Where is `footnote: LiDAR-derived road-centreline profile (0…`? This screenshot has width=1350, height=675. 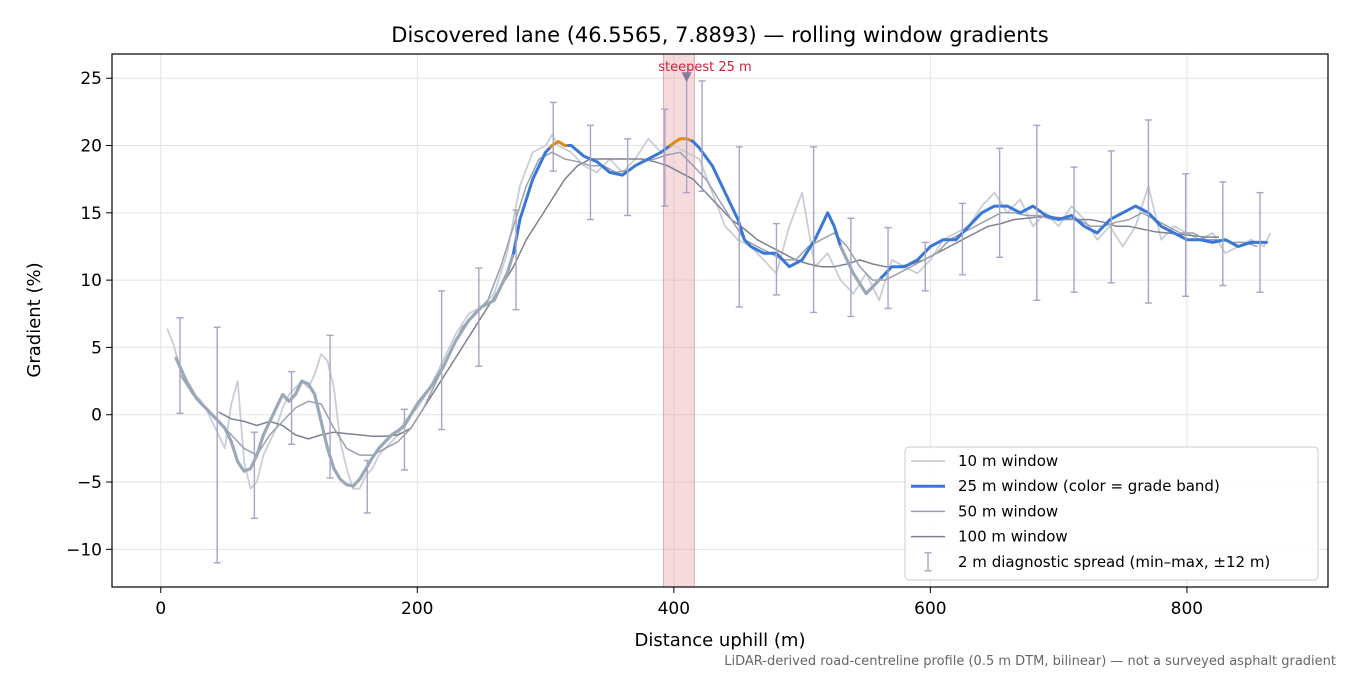
footnote: LiDAR-derived road-centreline profile (0… is located at coordinates (1030, 661).